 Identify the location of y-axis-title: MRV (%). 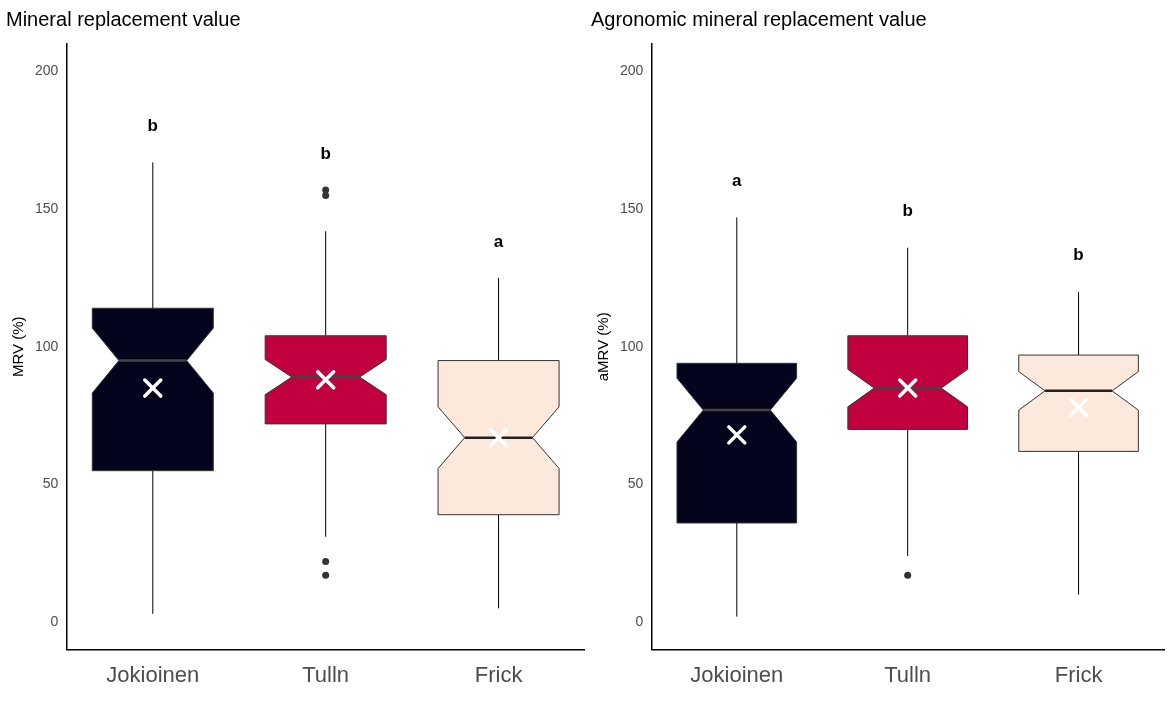
(18, 347).